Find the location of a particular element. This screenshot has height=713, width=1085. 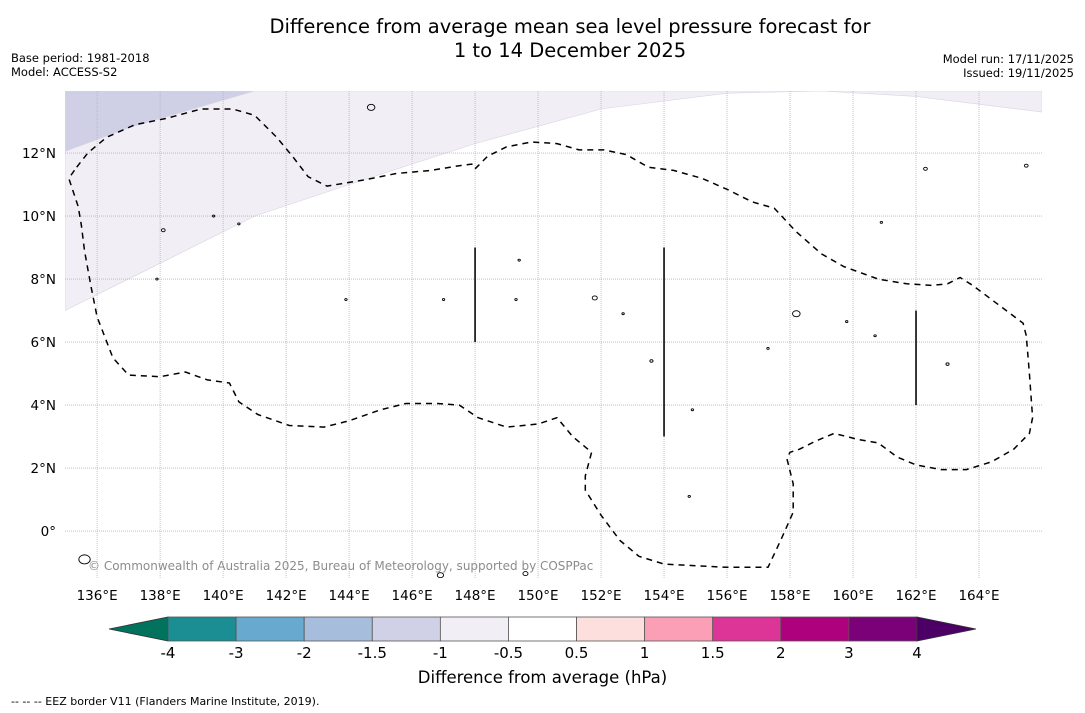

colorbar: -4 -3 -2 -1.5 -1 -0.5 0.5 1 1.5 2 3 4 is located at coordinates (542, 639).